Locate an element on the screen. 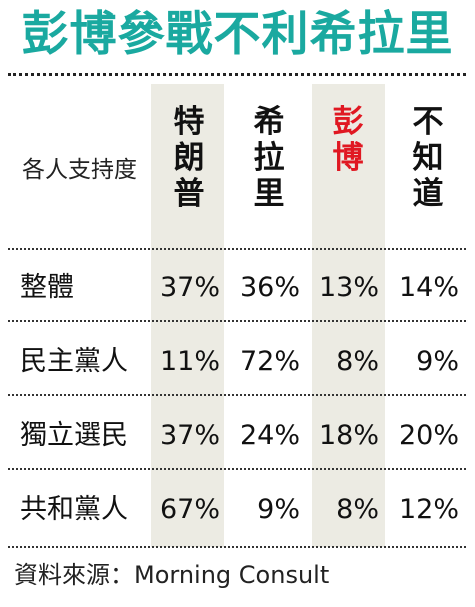 This screenshot has width=475, height=607. table-cell: 14% is located at coordinates (428, 287).